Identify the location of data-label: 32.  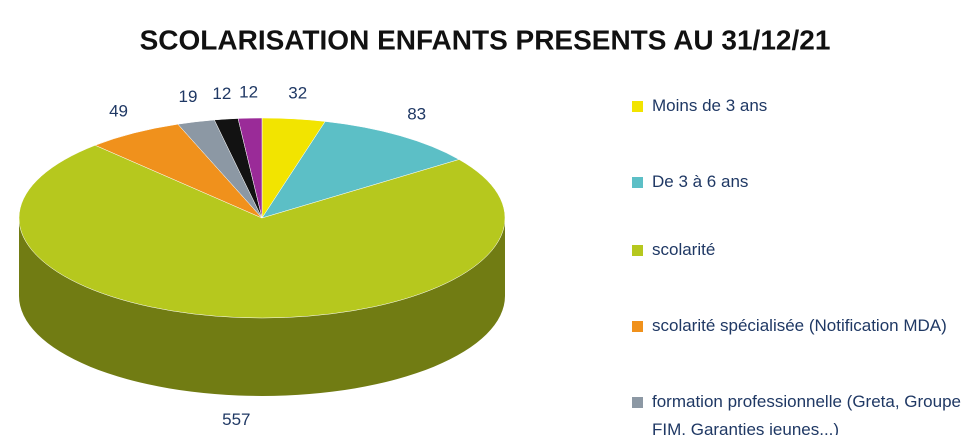
(297, 93).